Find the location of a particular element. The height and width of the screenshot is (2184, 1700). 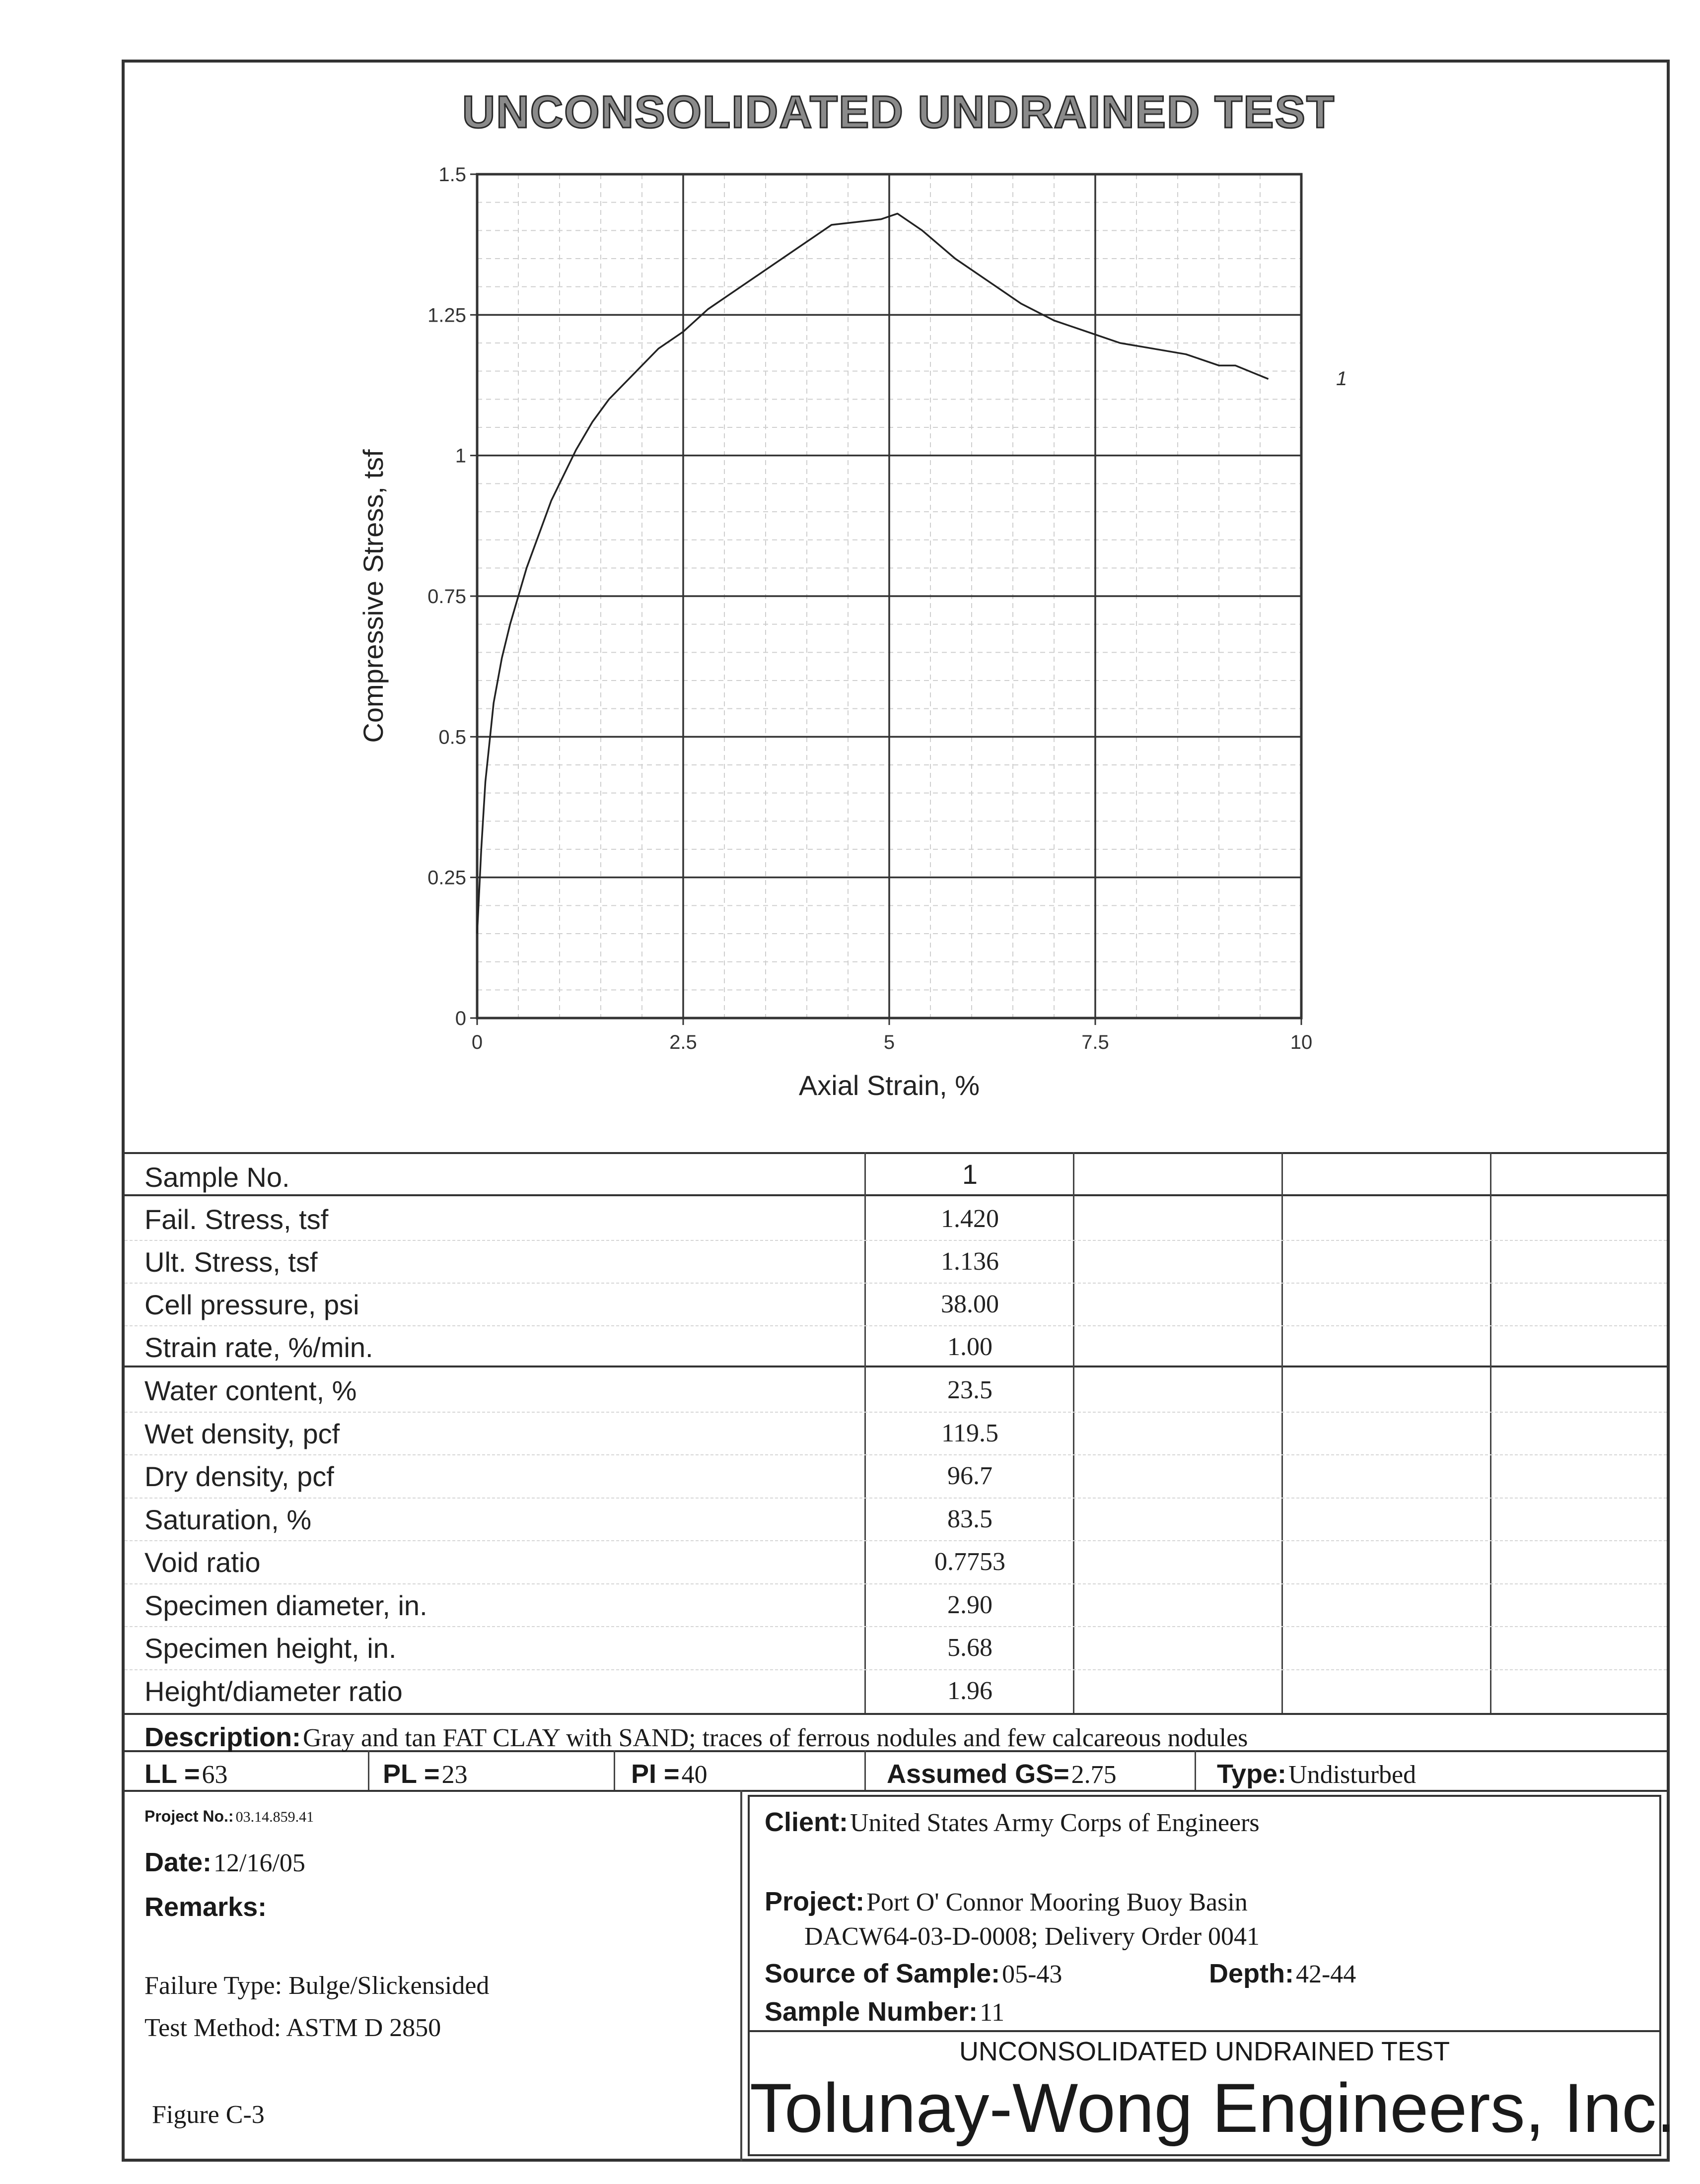

row-value: 0.7753 is located at coordinates (969, 1562).